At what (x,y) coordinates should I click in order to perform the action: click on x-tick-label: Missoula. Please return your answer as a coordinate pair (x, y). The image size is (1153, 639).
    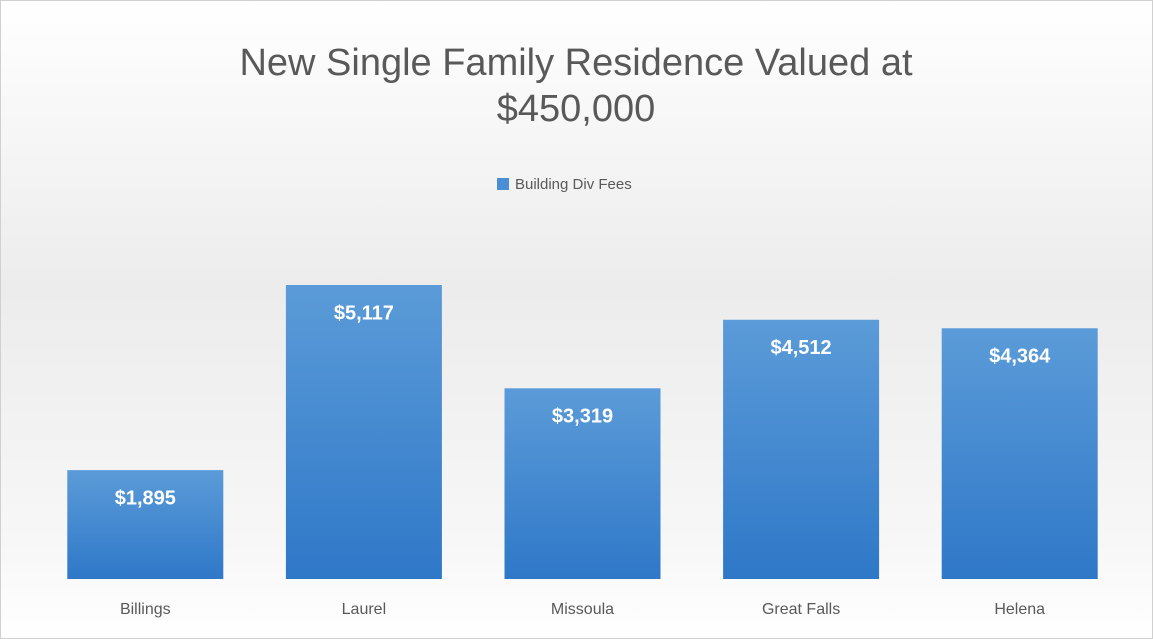
    Looking at the image, I should click on (582, 609).